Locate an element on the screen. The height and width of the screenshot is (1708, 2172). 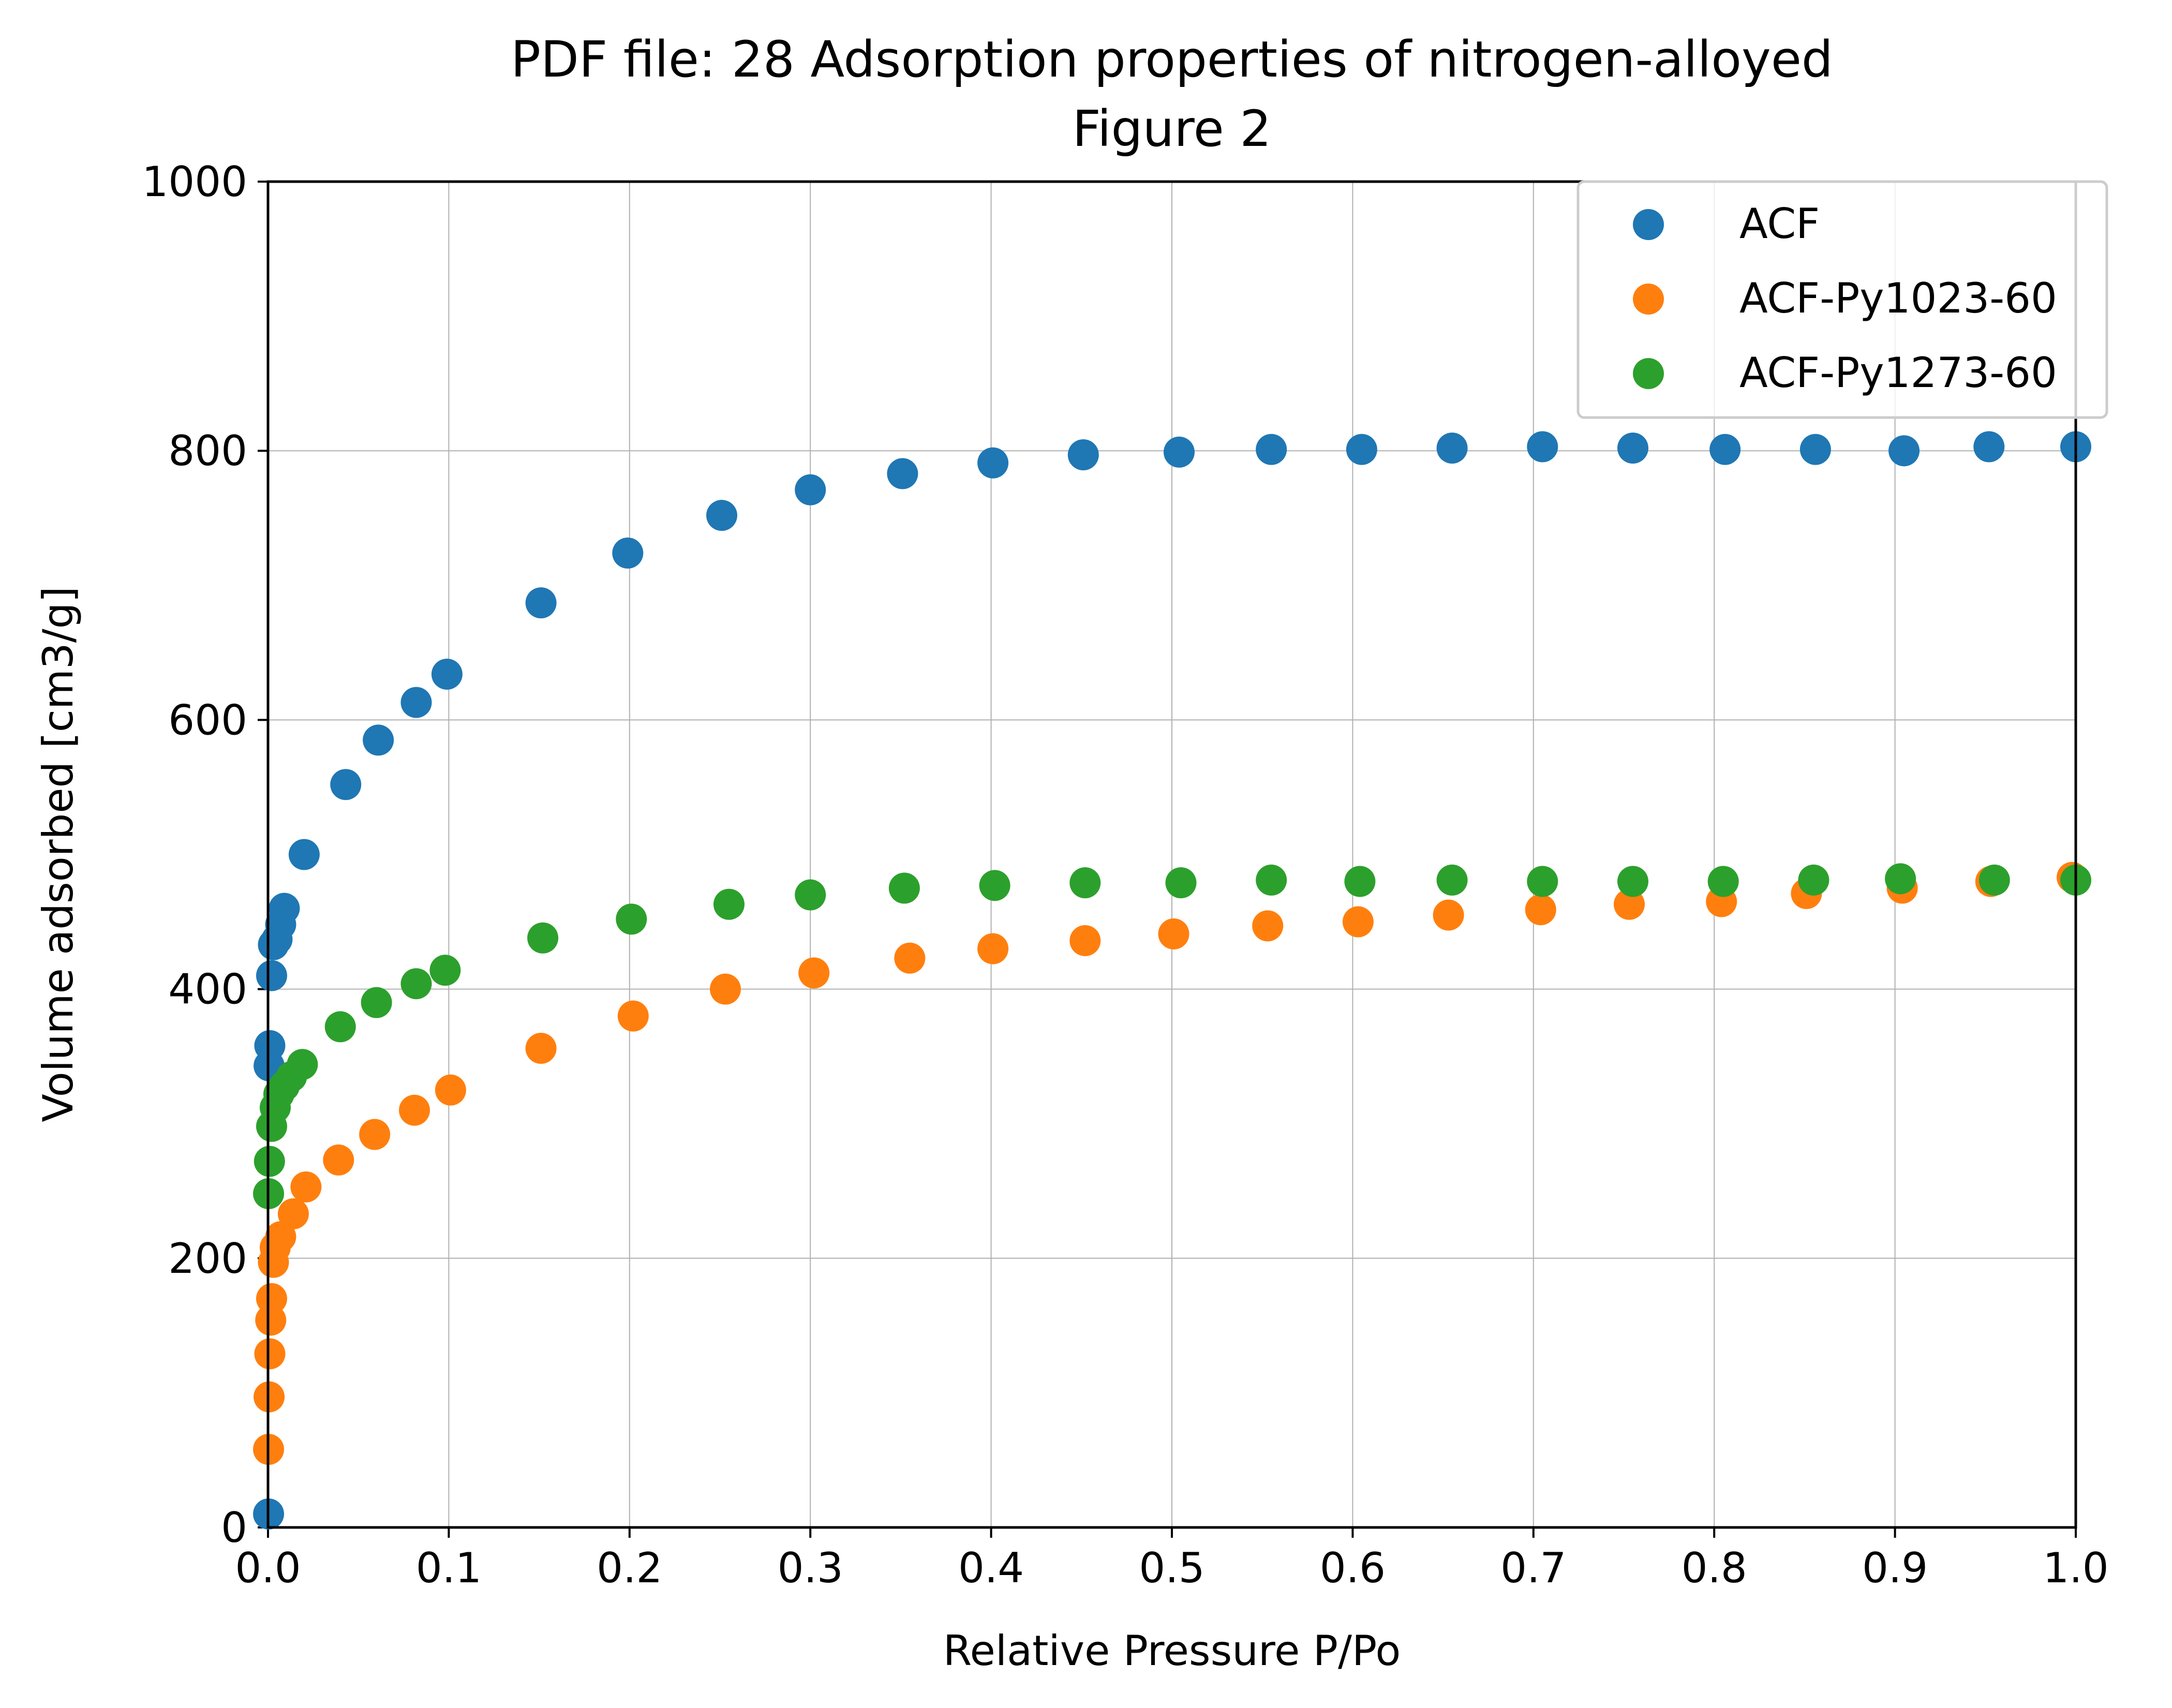
x-tick-label: 0.0 is located at coordinates (268, 1568).